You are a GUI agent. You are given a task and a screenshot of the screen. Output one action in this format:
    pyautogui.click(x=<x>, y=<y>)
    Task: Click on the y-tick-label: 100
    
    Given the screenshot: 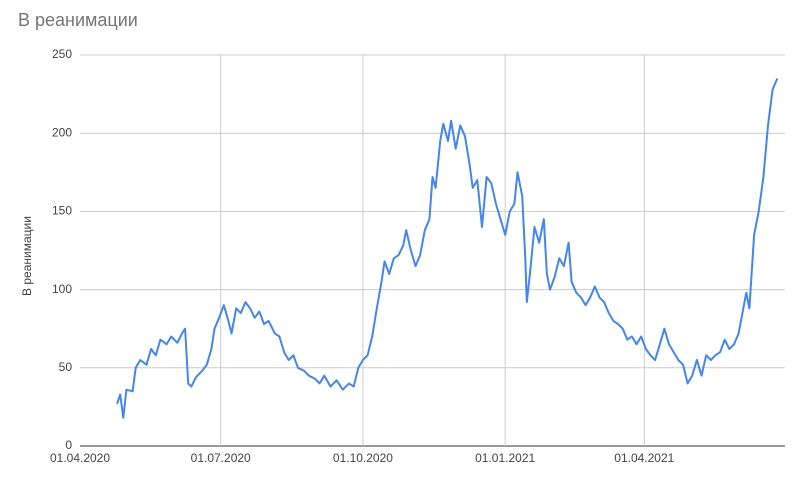 What is the action you would take?
    pyautogui.click(x=62, y=289)
    